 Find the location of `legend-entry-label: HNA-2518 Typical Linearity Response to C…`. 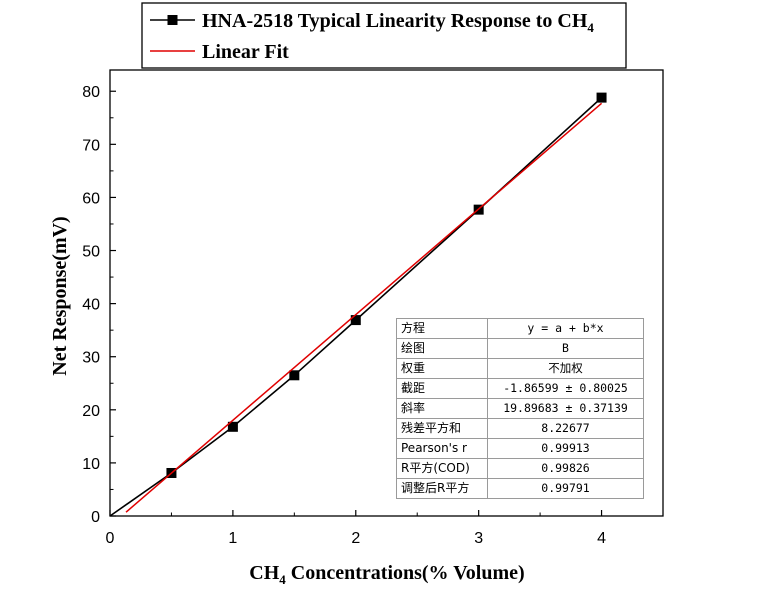

legend-entry-label: HNA-2518 Typical Linearity Response to C… is located at coordinates (398, 22).